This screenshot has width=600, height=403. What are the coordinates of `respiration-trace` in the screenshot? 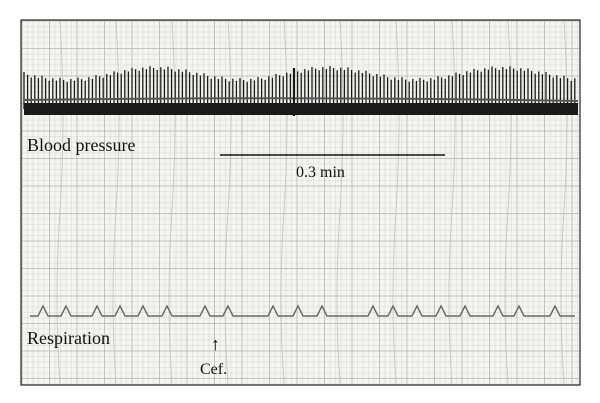 It's located at (302, 310).